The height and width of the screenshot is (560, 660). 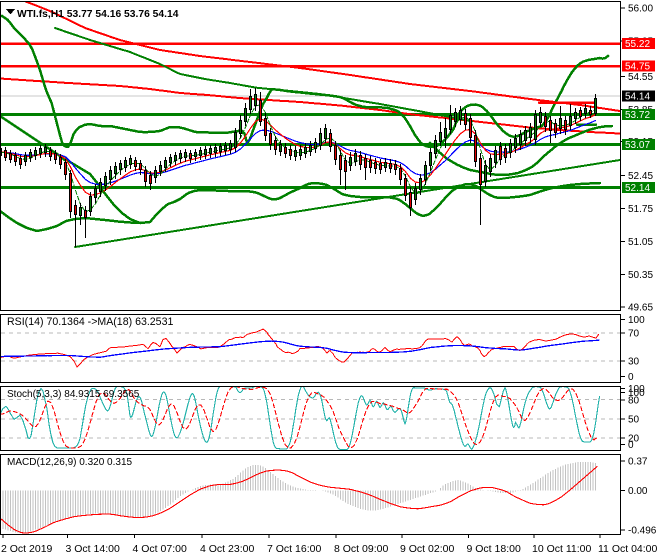 What do you see at coordinates (93, 549) in the screenshot?
I see `svg-text: 3 Oct 14:00` at bounding box center [93, 549].